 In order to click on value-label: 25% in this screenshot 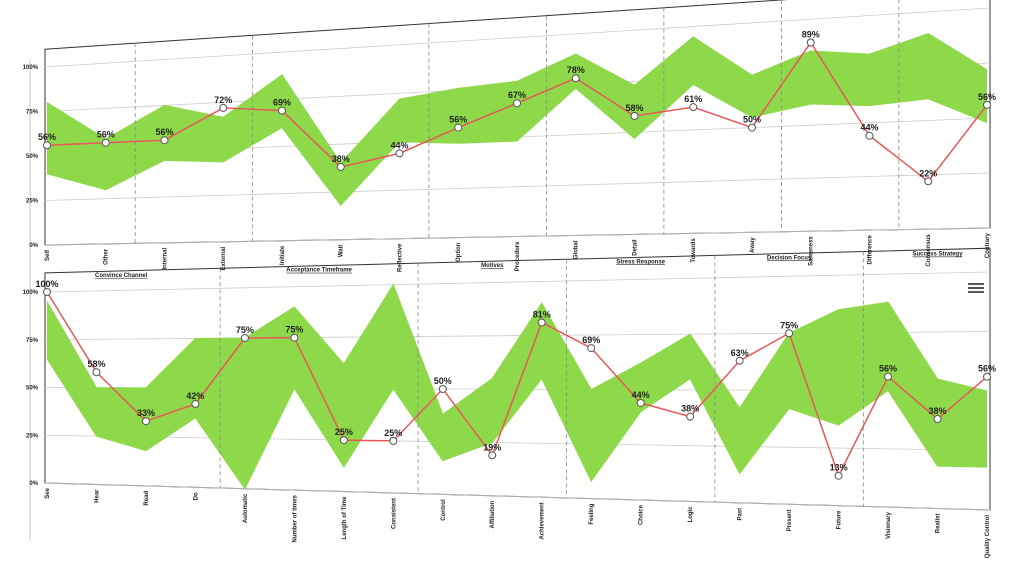, I will do `click(393, 433)`.